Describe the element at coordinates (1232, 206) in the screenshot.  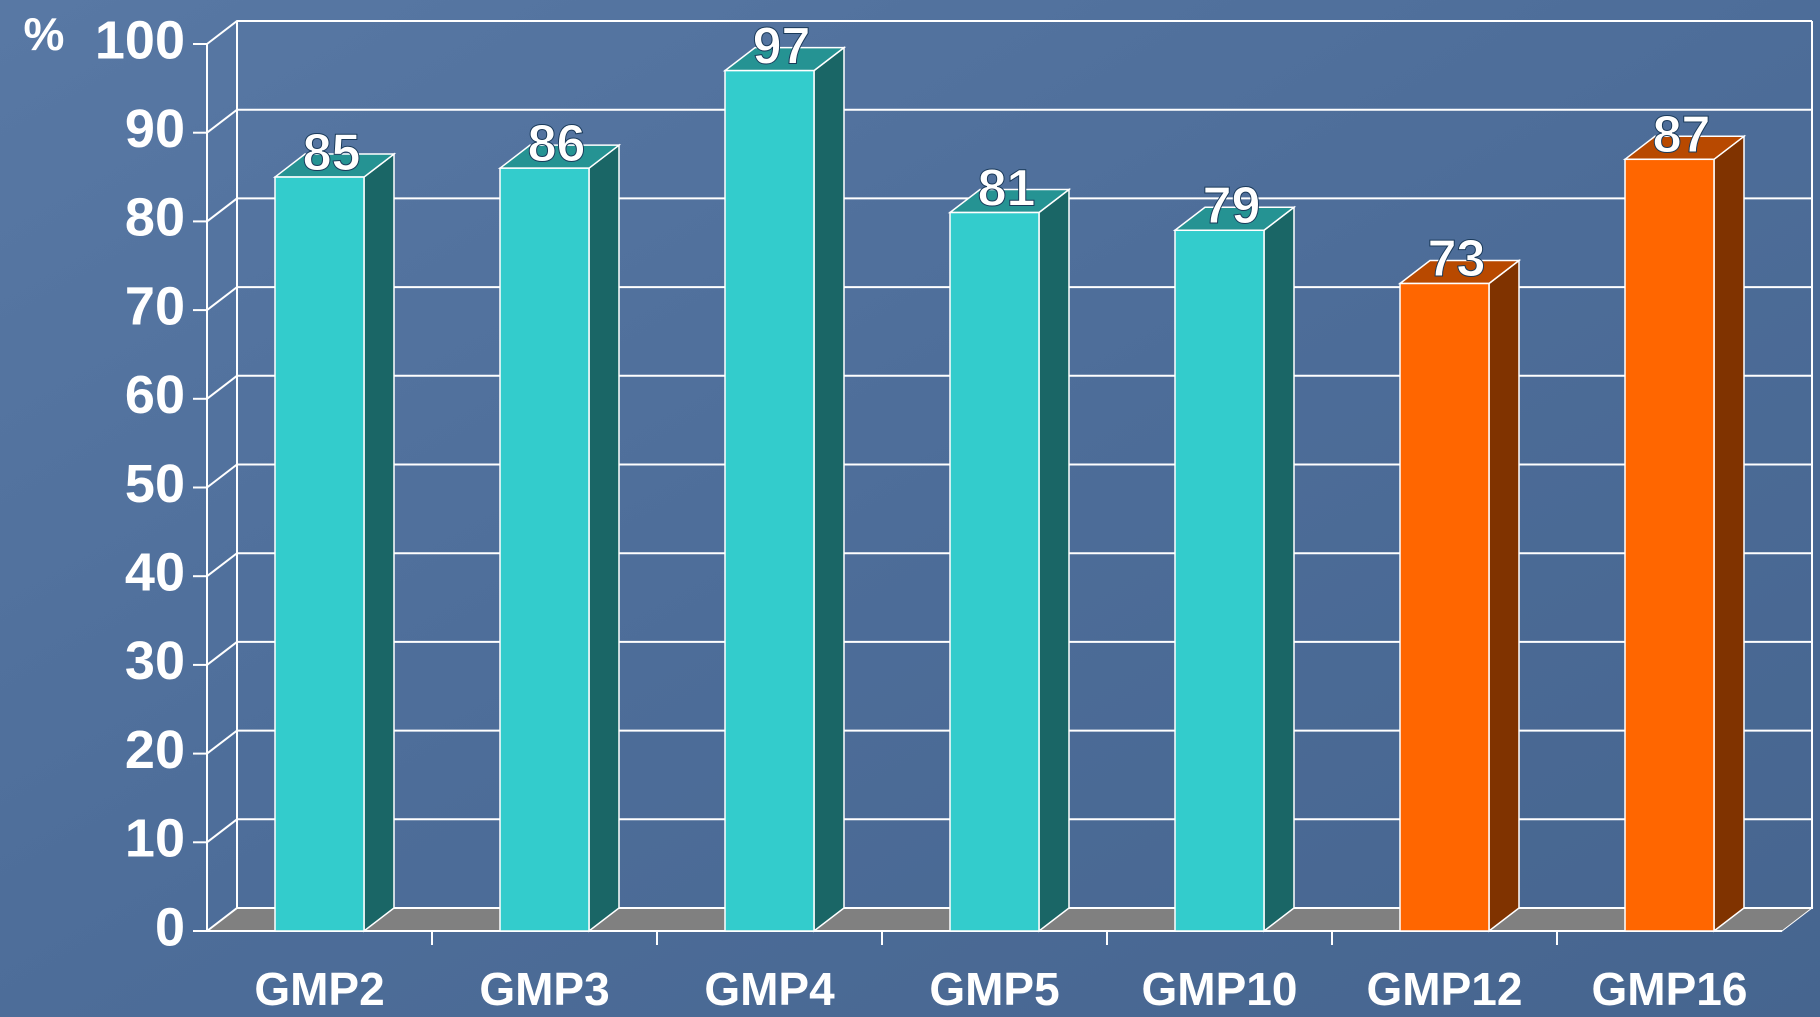
I see `value-label: 79` at that location.